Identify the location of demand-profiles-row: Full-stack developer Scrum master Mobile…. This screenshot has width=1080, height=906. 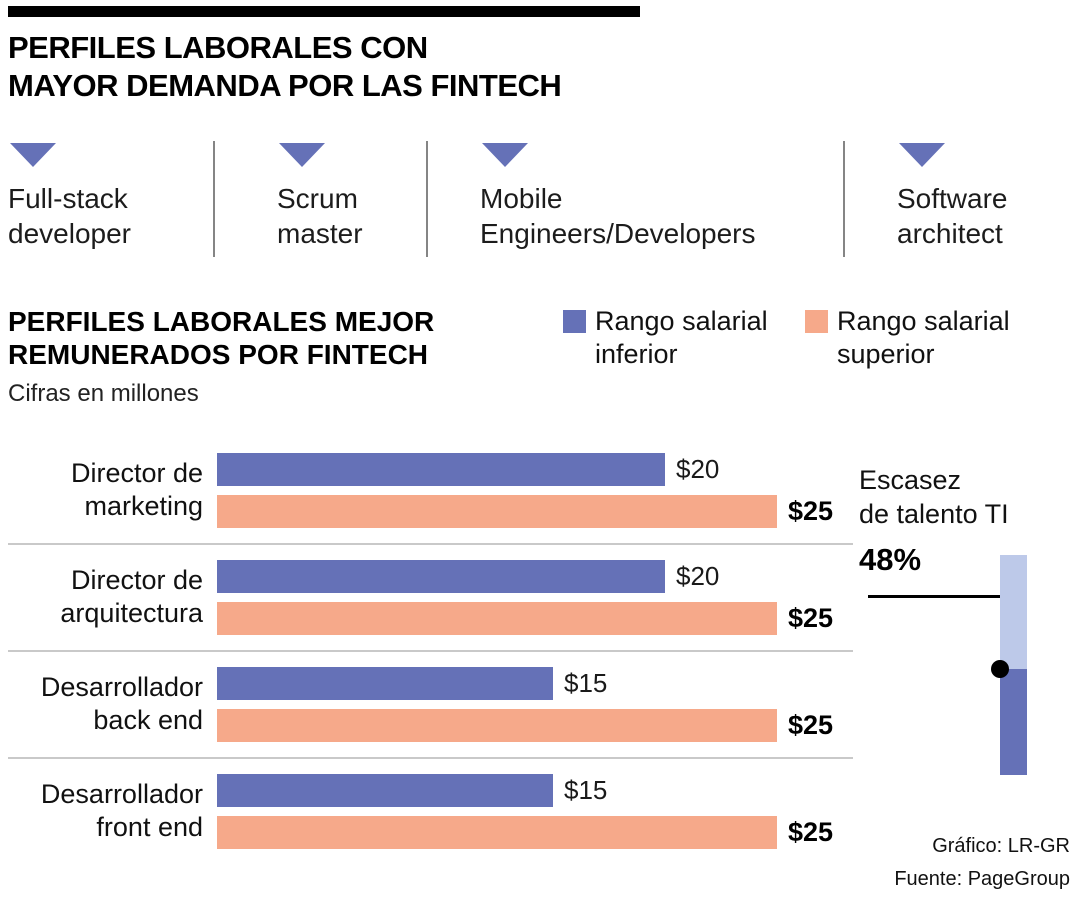
(540, 198).